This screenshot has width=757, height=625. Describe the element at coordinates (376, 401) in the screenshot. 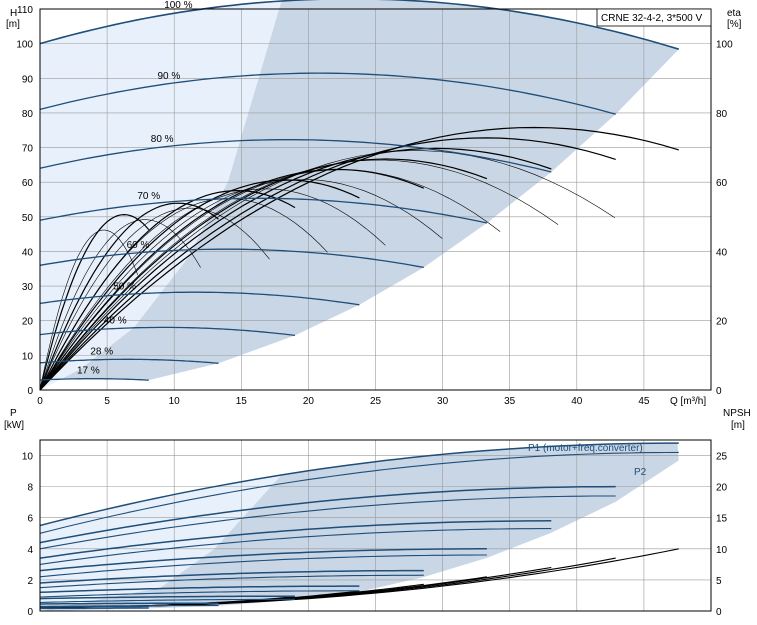

I see `x-tick: 25` at that location.